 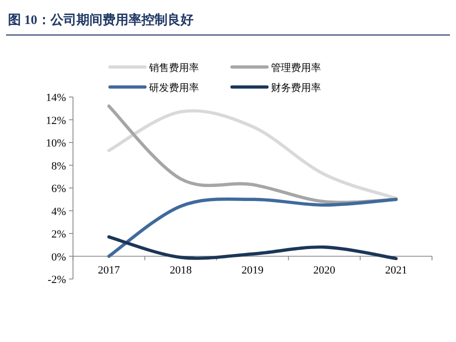 What do you see at coordinates (58, 189) in the screenshot?
I see `y-tick-label: 6%` at bounding box center [58, 189].